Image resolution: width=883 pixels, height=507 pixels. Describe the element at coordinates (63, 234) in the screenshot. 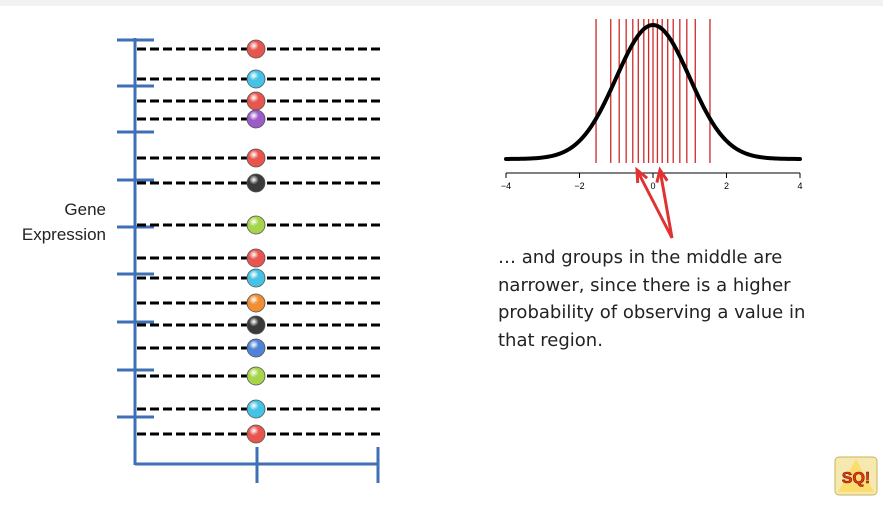

I see `y-axis-label-line2: Expression` at that location.